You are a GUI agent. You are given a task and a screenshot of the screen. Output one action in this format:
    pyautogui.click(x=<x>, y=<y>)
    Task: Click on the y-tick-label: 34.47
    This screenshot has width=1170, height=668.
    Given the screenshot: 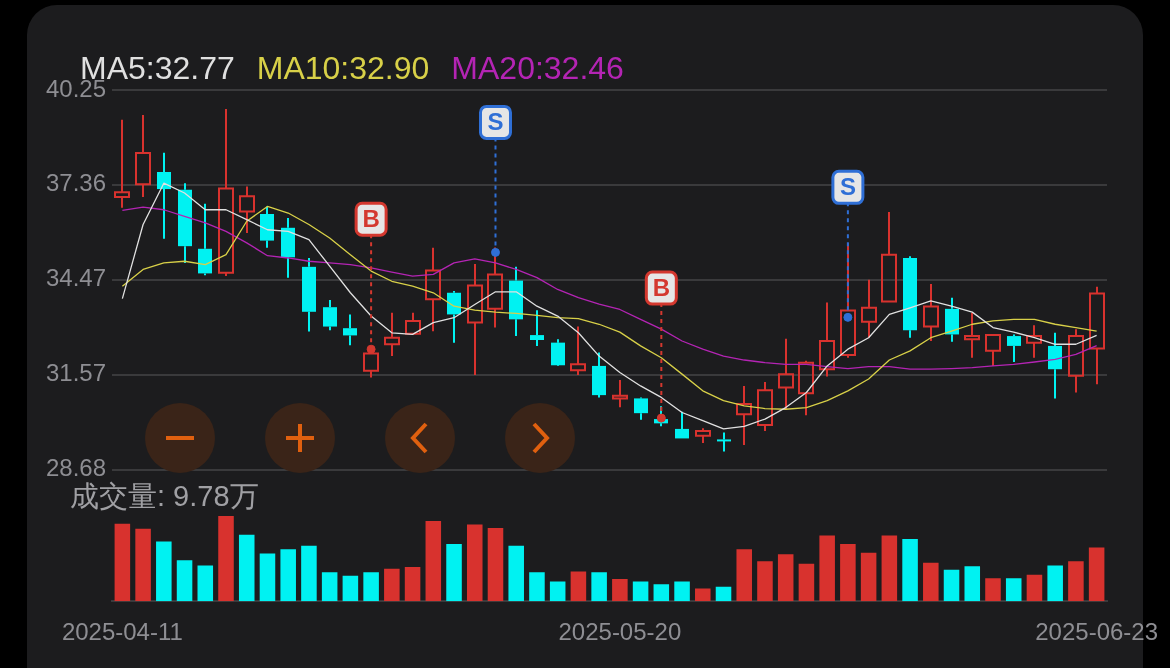 What is the action you would take?
    pyautogui.click(x=75, y=278)
    